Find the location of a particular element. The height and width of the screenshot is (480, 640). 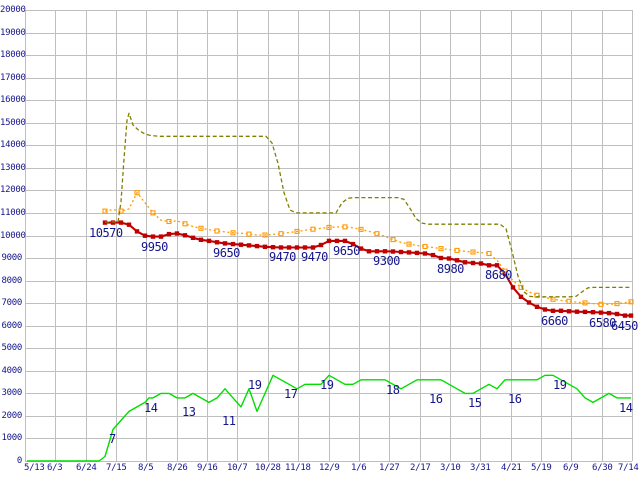

y-axis-tick-label: 13000 is located at coordinates (13, 167).